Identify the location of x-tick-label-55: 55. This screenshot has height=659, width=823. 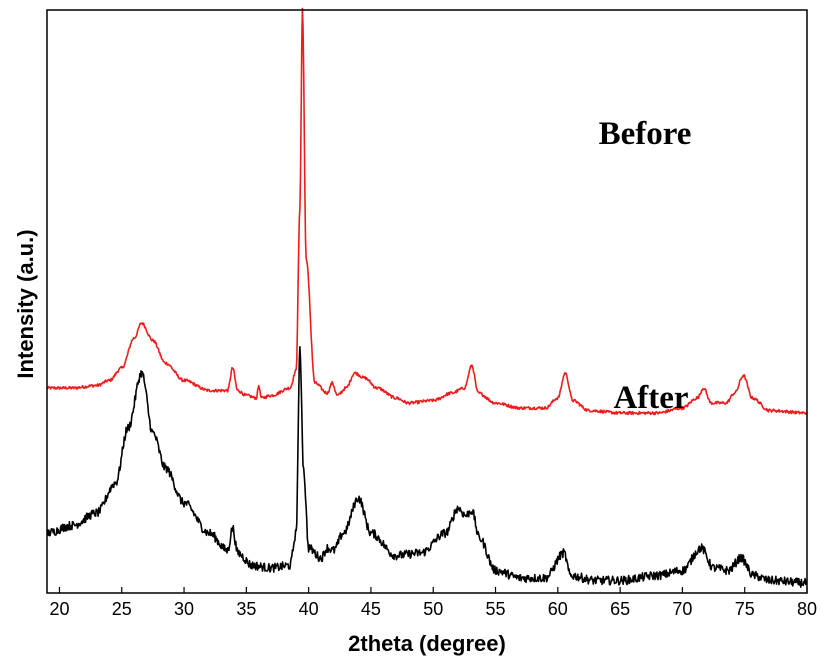
(496, 609).